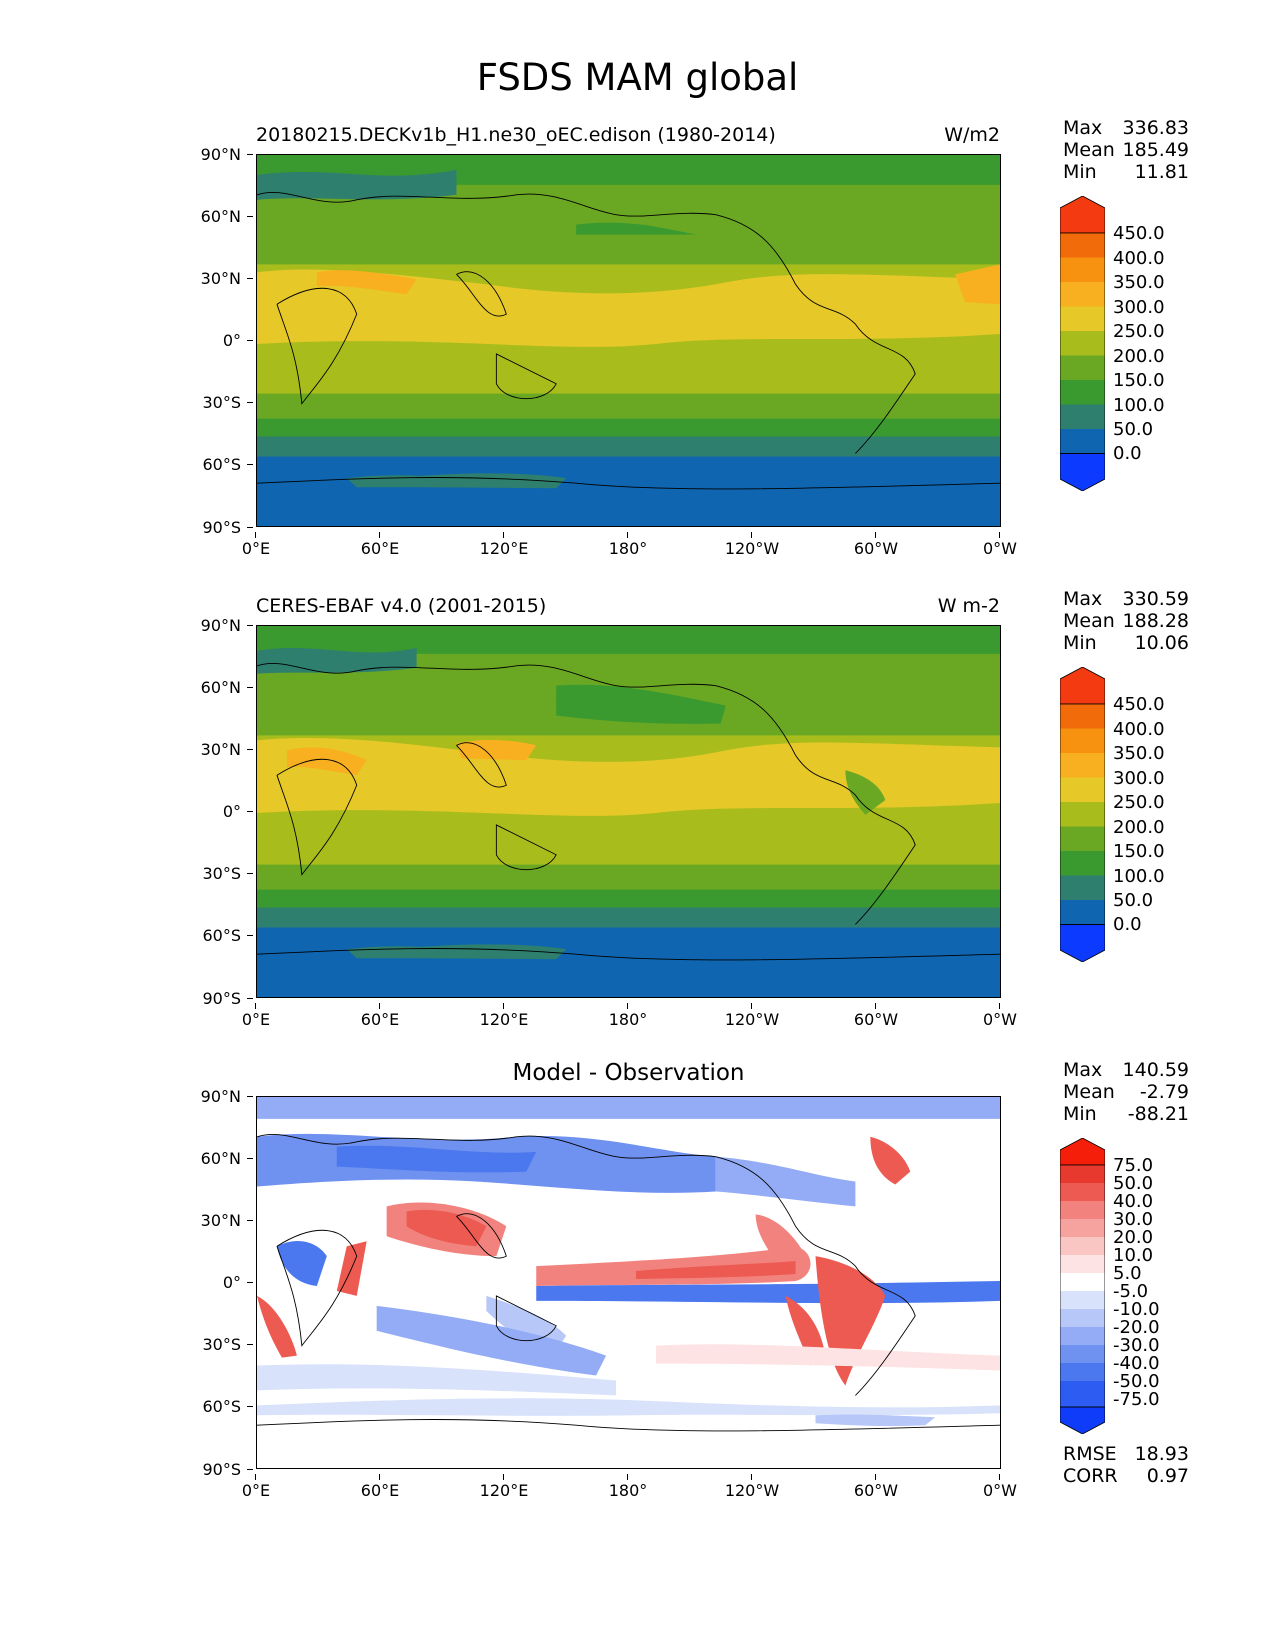  Describe the element at coordinates (401, 606) in the screenshot. I see `panel-observation-left-title: CERES-EBAF v4.0 (2001-2015)` at that location.